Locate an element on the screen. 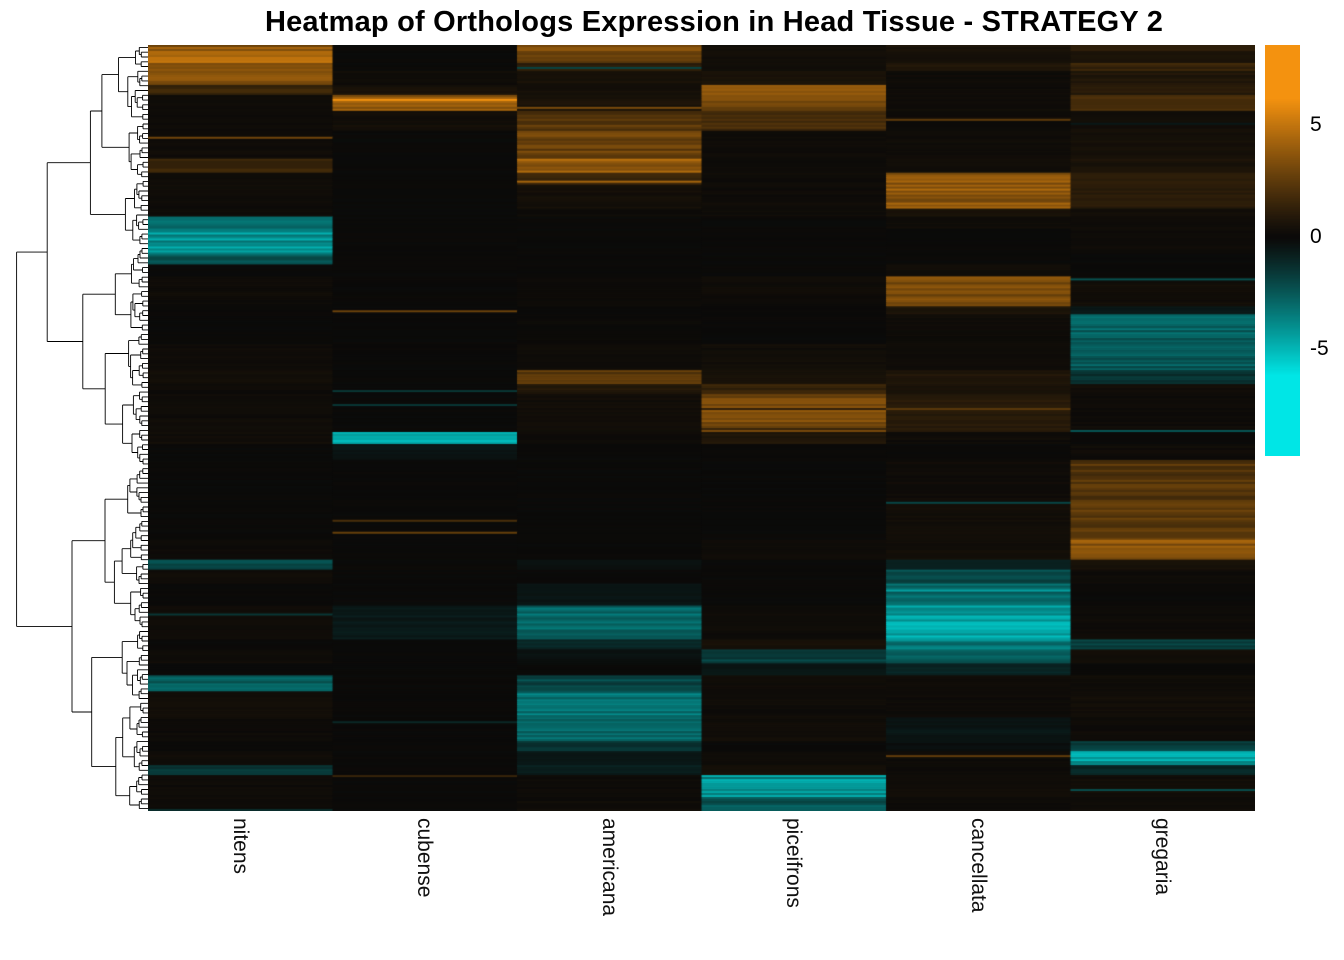 The height and width of the screenshot is (960, 1344). colorbar-tick-neg5: -5 is located at coordinates (1319, 348).